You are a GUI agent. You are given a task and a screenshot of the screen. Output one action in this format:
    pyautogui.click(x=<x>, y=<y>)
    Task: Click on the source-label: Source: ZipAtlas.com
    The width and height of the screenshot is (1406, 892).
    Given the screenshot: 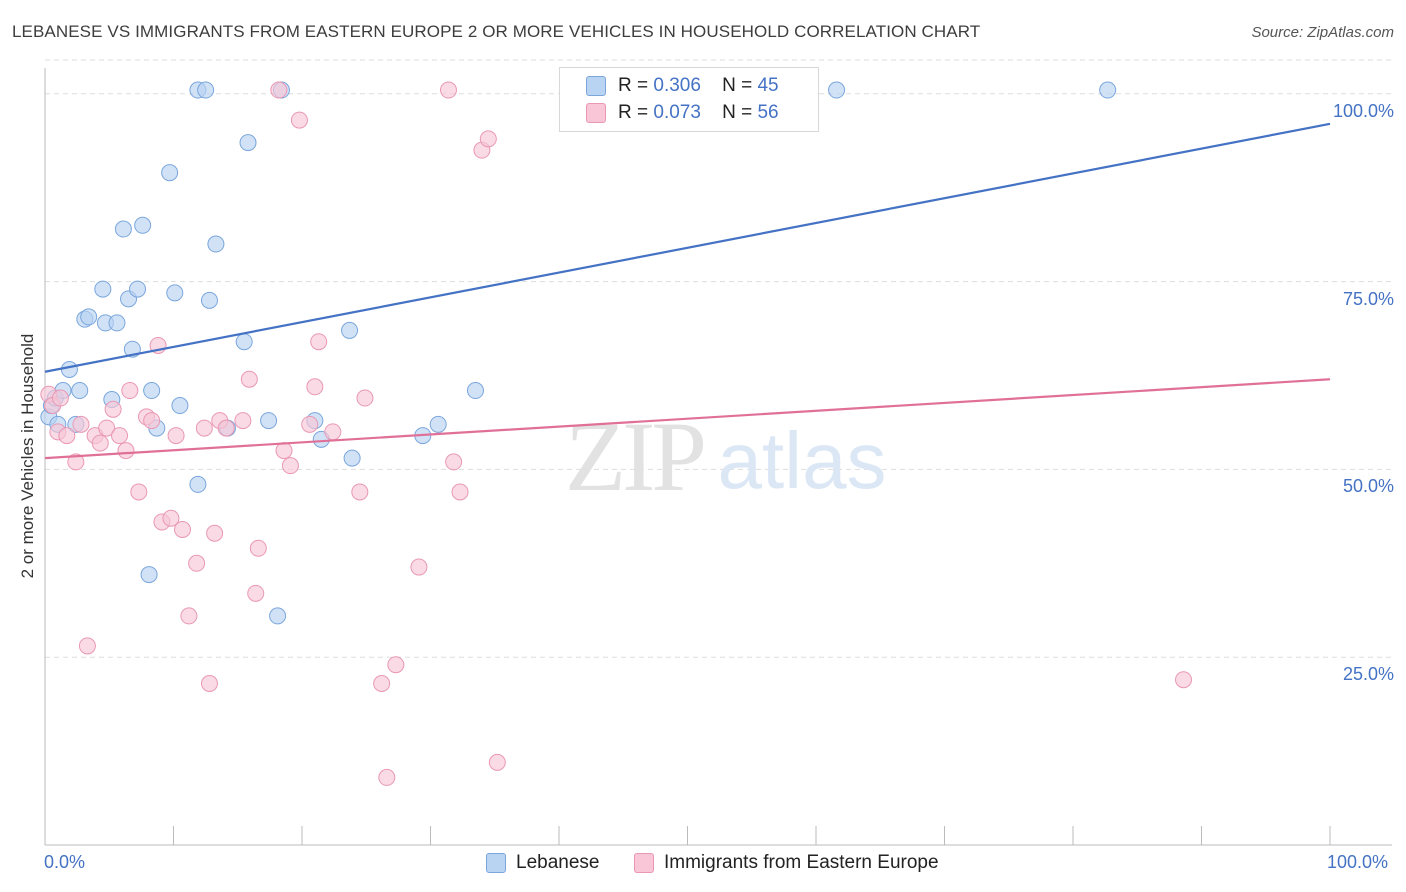 What is the action you would take?
    pyautogui.click(x=1322, y=32)
    